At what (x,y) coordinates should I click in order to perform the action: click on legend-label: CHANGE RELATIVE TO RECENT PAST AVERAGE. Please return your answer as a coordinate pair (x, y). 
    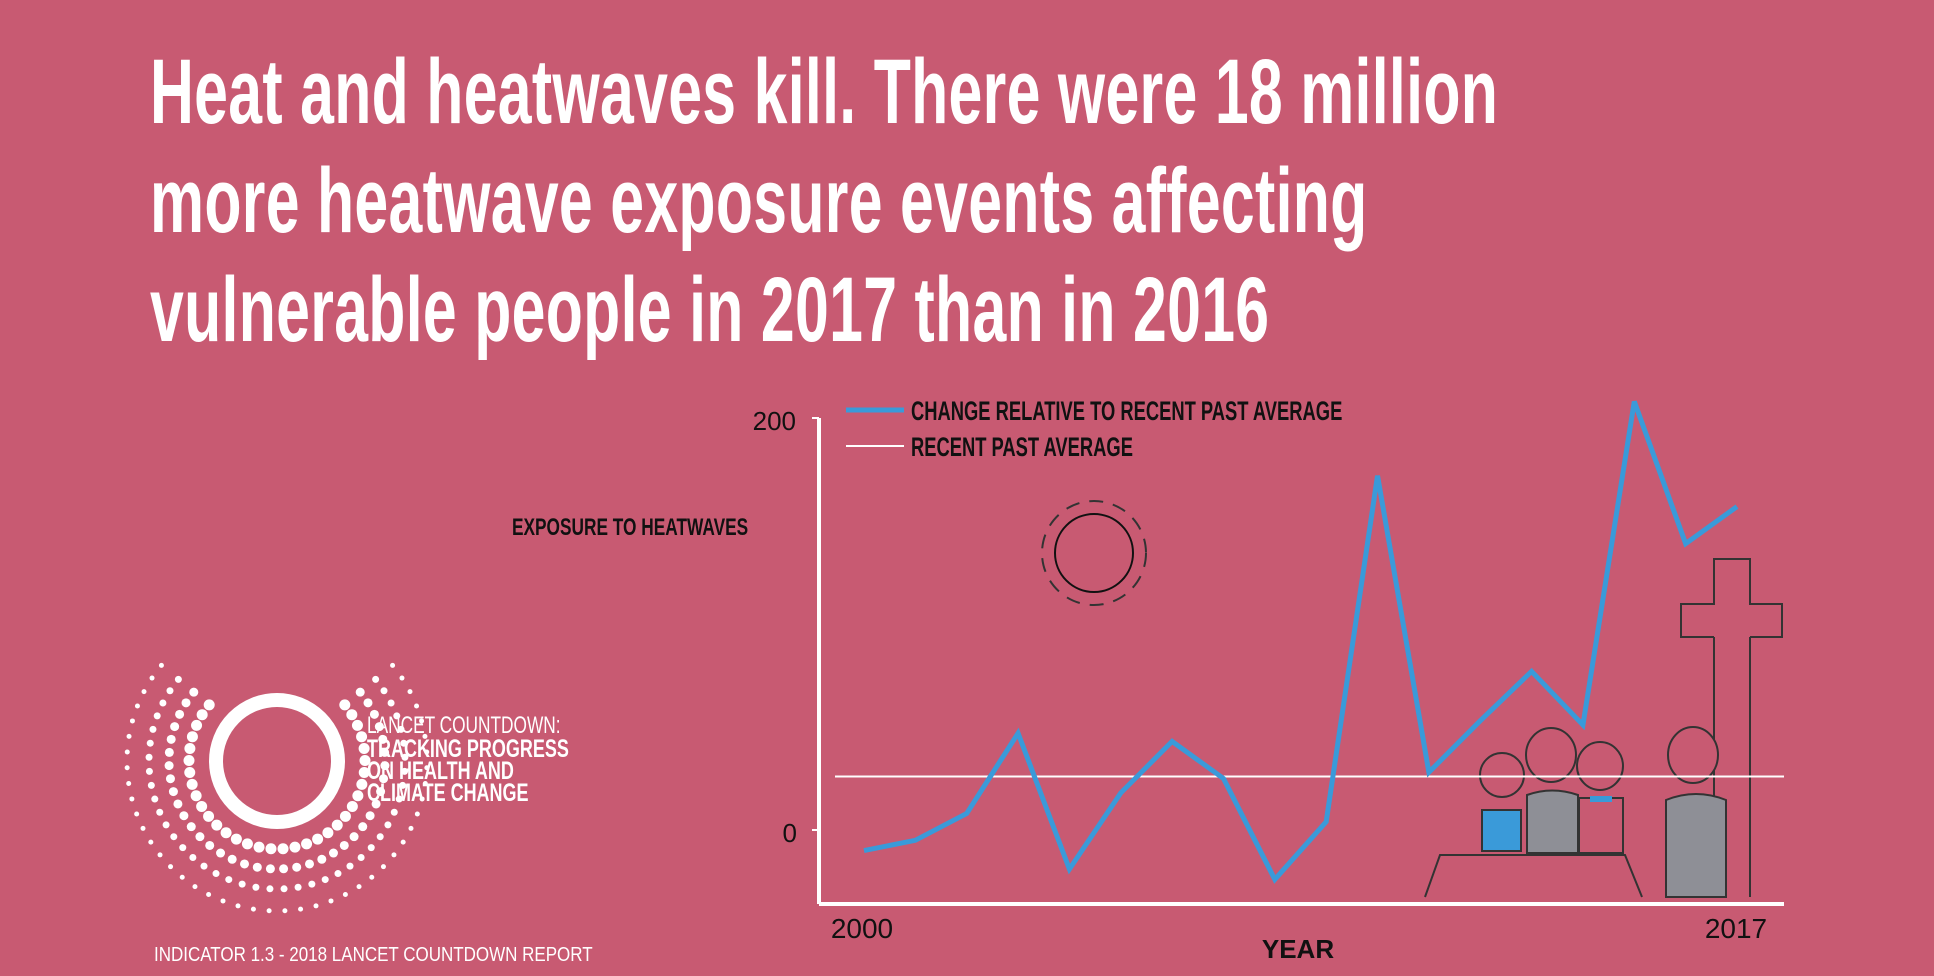
    Looking at the image, I should click on (1126, 410).